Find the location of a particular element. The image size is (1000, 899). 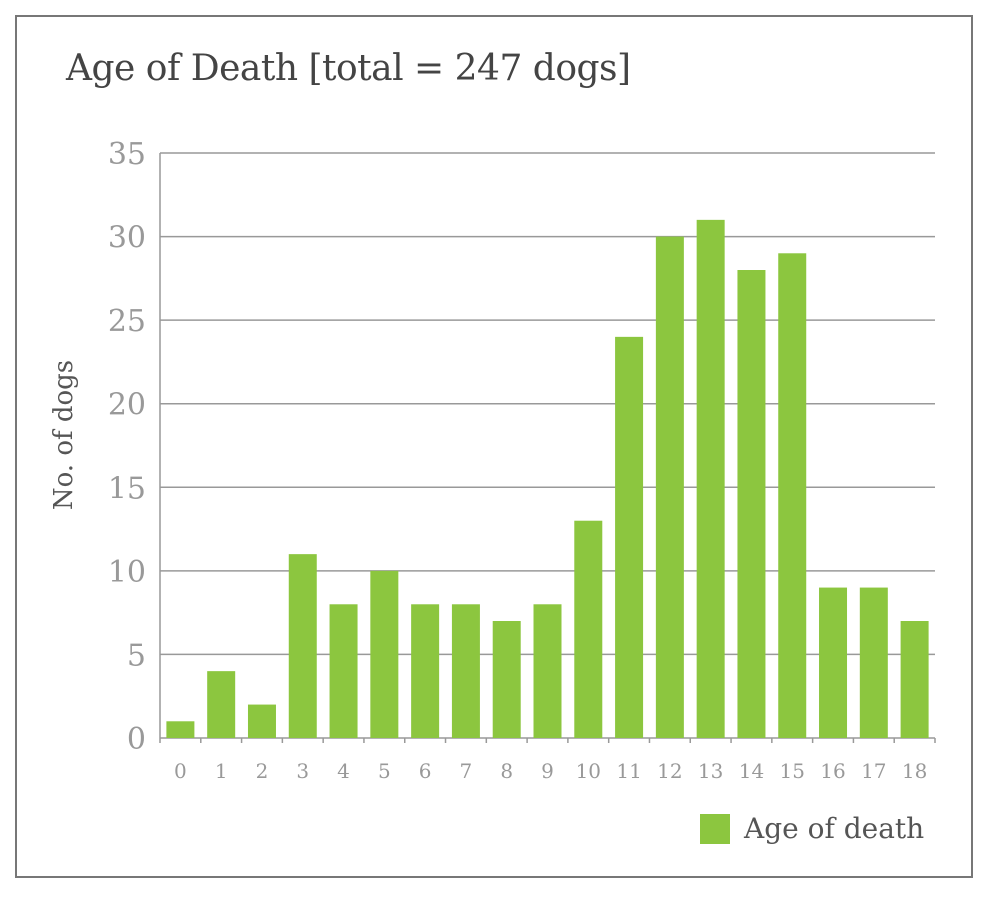

x-tick-label: 11 is located at coordinates (628, 771).